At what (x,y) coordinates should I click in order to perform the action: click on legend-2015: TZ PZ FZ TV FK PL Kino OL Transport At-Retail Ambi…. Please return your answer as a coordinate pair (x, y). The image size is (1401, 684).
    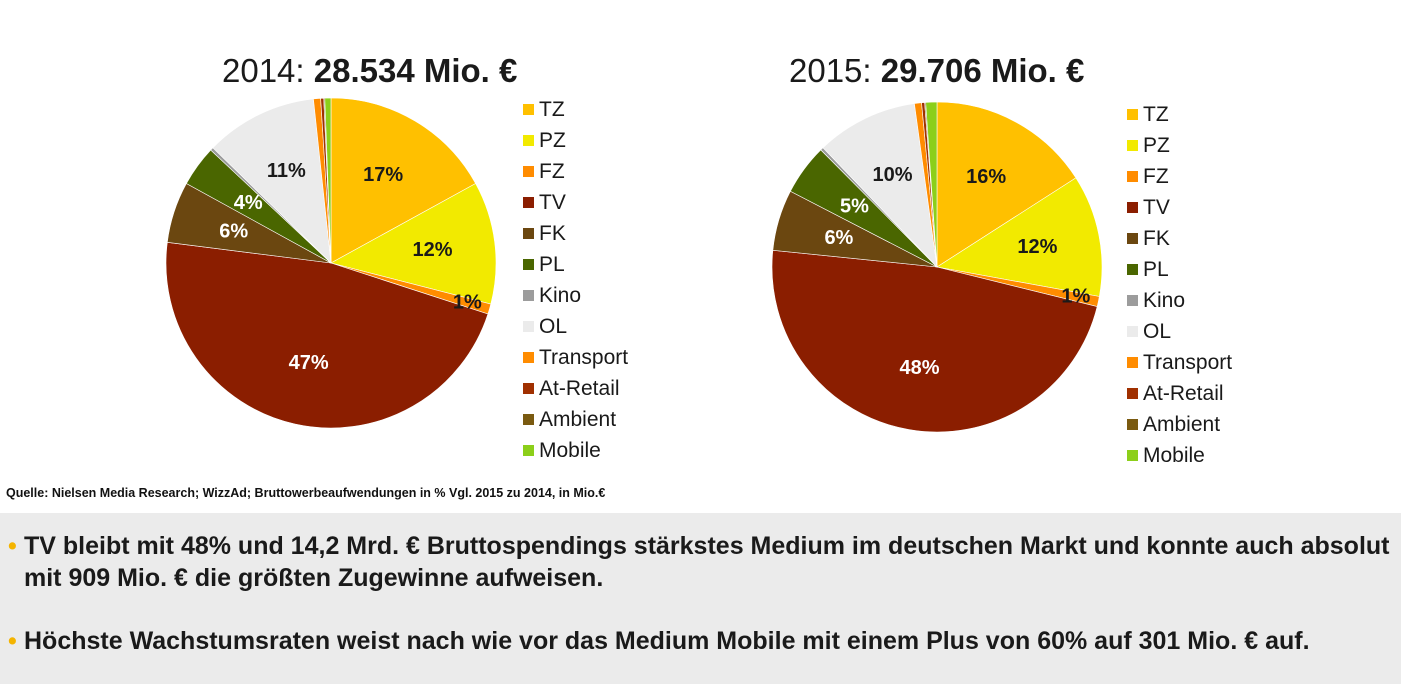
    Looking at the image, I should click on (1179, 285).